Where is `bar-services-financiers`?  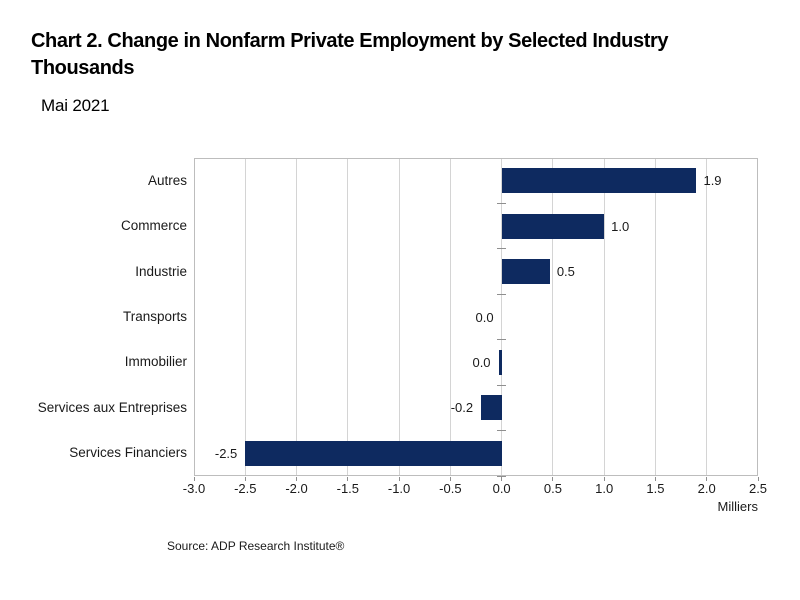
bar-services-financiers is located at coordinates (373, 453).